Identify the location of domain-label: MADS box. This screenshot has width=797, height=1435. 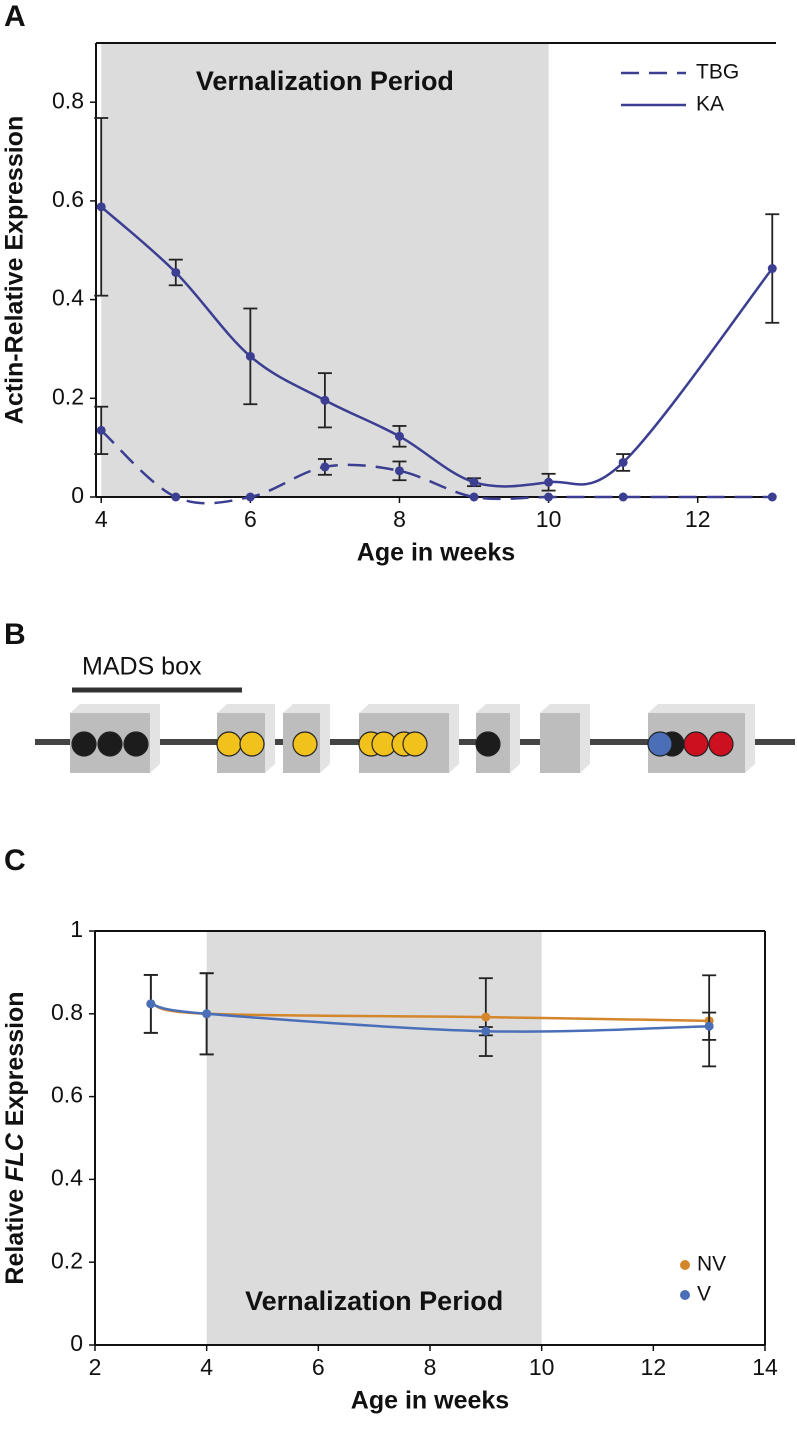
(142, 667).